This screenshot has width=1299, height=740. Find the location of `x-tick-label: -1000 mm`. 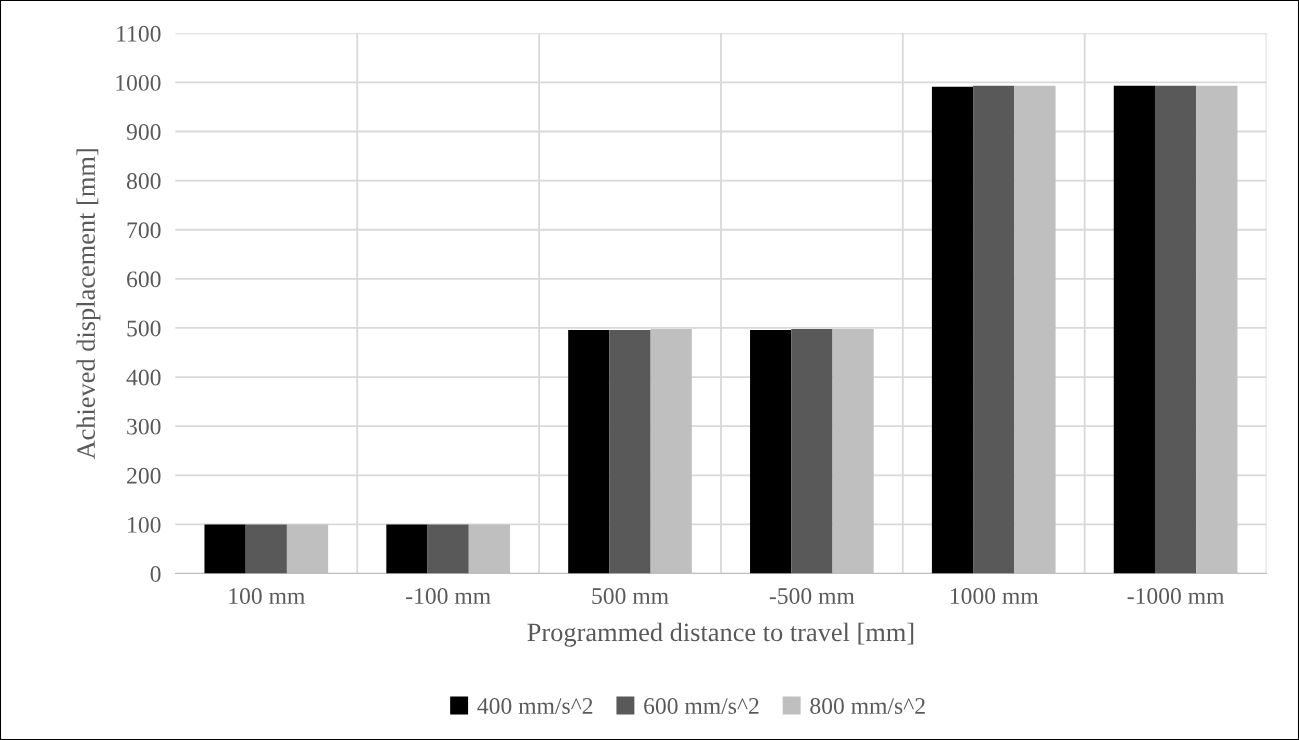

x-tick-label: -1000 mm is located at coordinates (1176, 596).